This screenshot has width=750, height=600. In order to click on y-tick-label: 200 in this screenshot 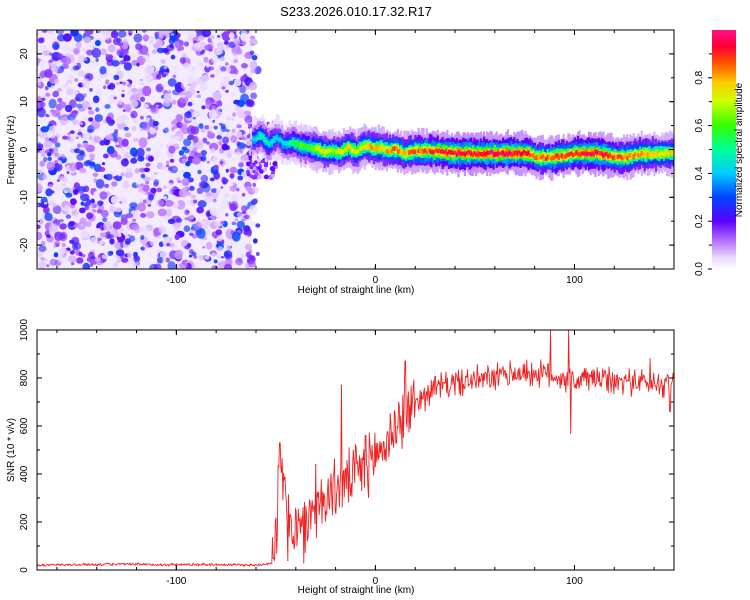, I will do `click(24, 521)`.